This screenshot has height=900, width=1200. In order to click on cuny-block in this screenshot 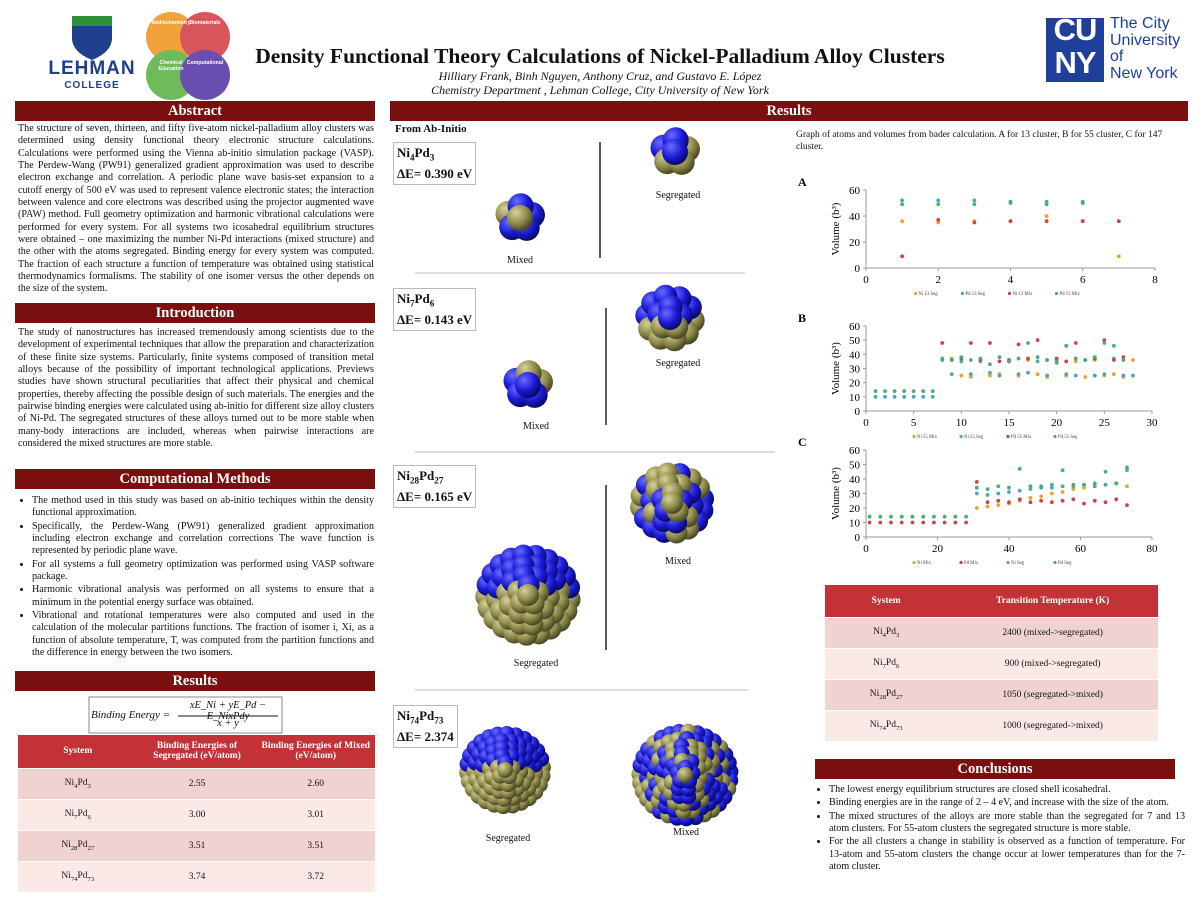, I will do `click(1075, 50)`.